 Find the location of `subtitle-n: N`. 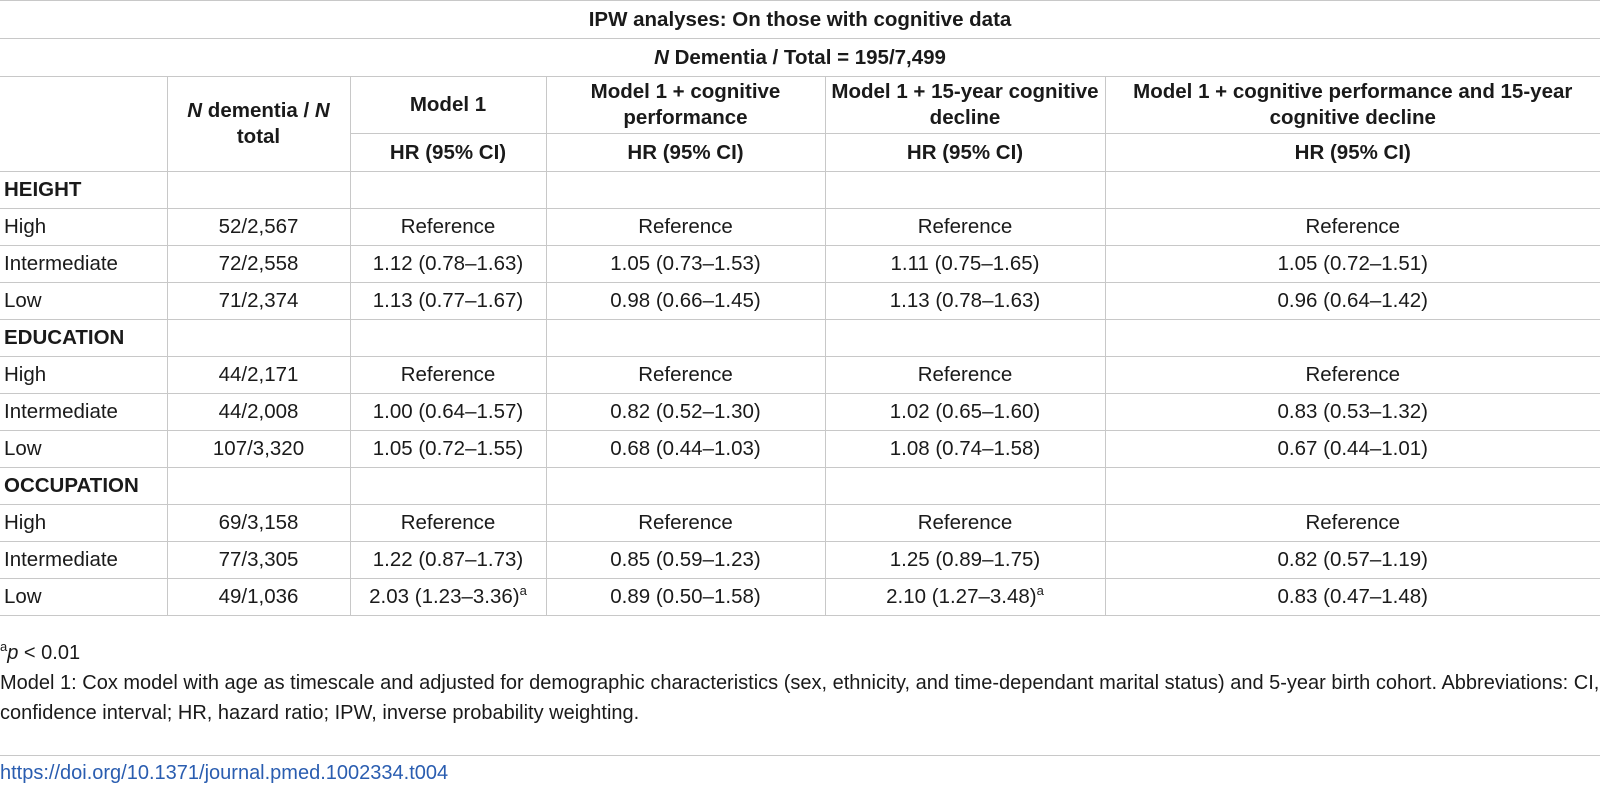

subtitle-n: N is located at coordinates (661, 57).